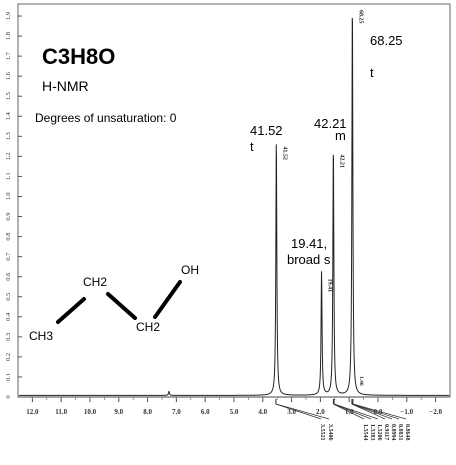 The height and width of the screenshot is (465, 456). I want to click on peak-mark: 41.52, so click(284, 153).